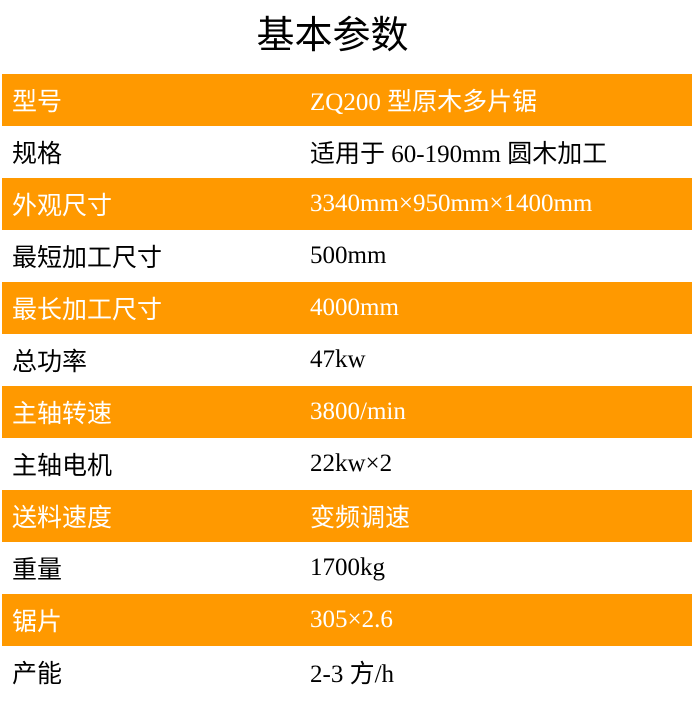 This screenshot has width=695, height=701. I want to click on table-row: 最短加工尺寸 500mm, so click(347, 256).